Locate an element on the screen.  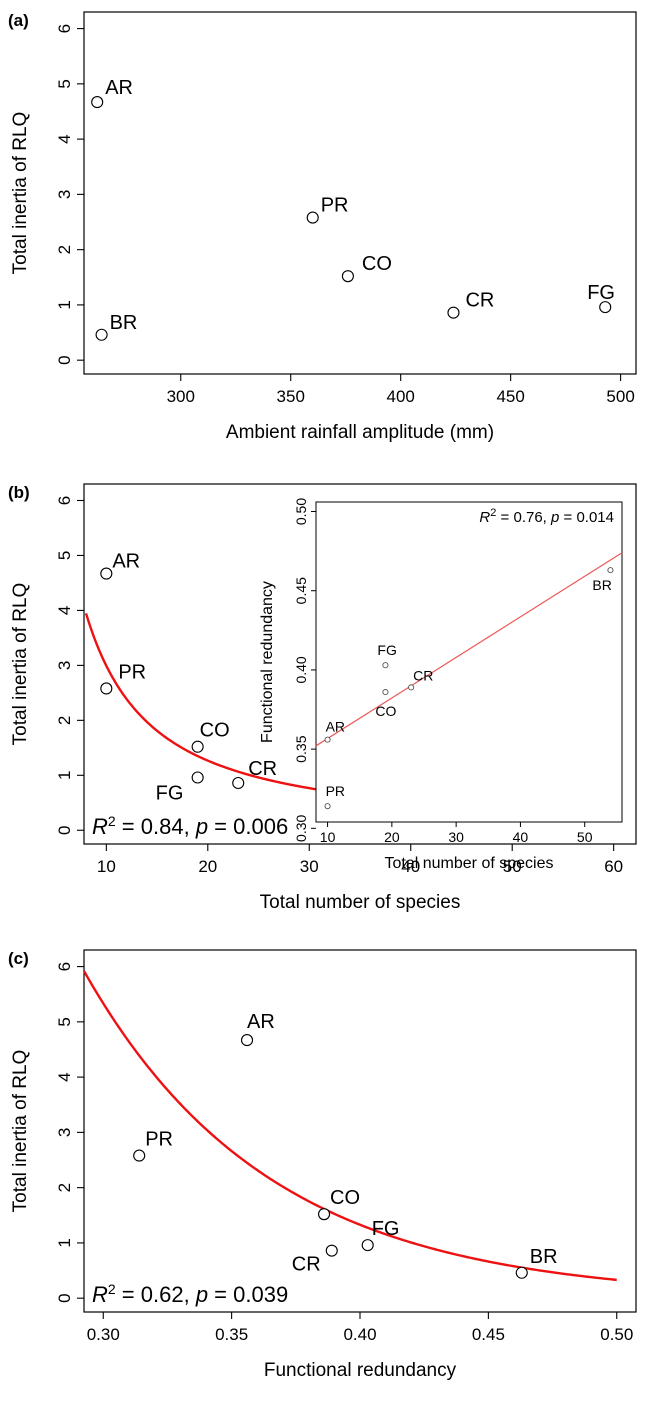
x-tick-label: 0.35 is located at coordinates (231, 1334).